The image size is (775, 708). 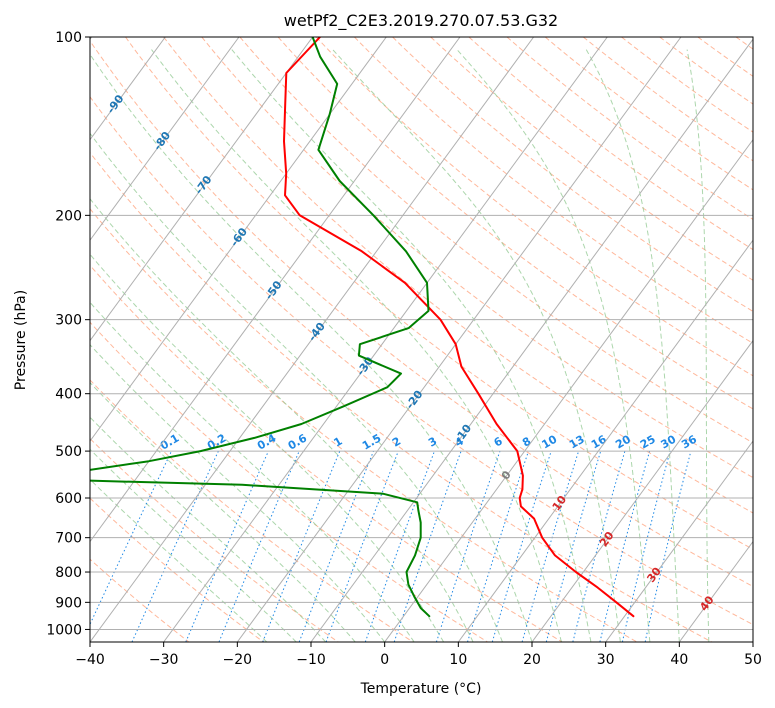 What do you see at coordinates (21, 340) in the screenshot?
I see `y-axis-label: Pressure (hPa)` at bounding box center [21, 340].